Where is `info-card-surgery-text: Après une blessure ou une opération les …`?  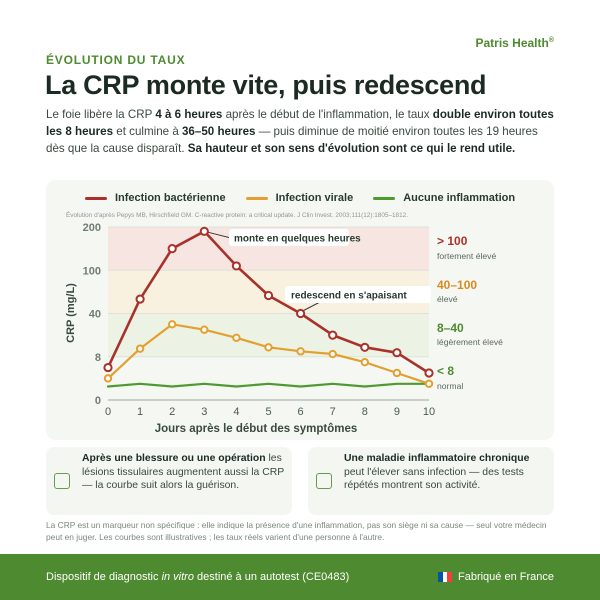
info-card-surgery-text: Après une blessure ou une opération les … is located at coordinates (183, 472).